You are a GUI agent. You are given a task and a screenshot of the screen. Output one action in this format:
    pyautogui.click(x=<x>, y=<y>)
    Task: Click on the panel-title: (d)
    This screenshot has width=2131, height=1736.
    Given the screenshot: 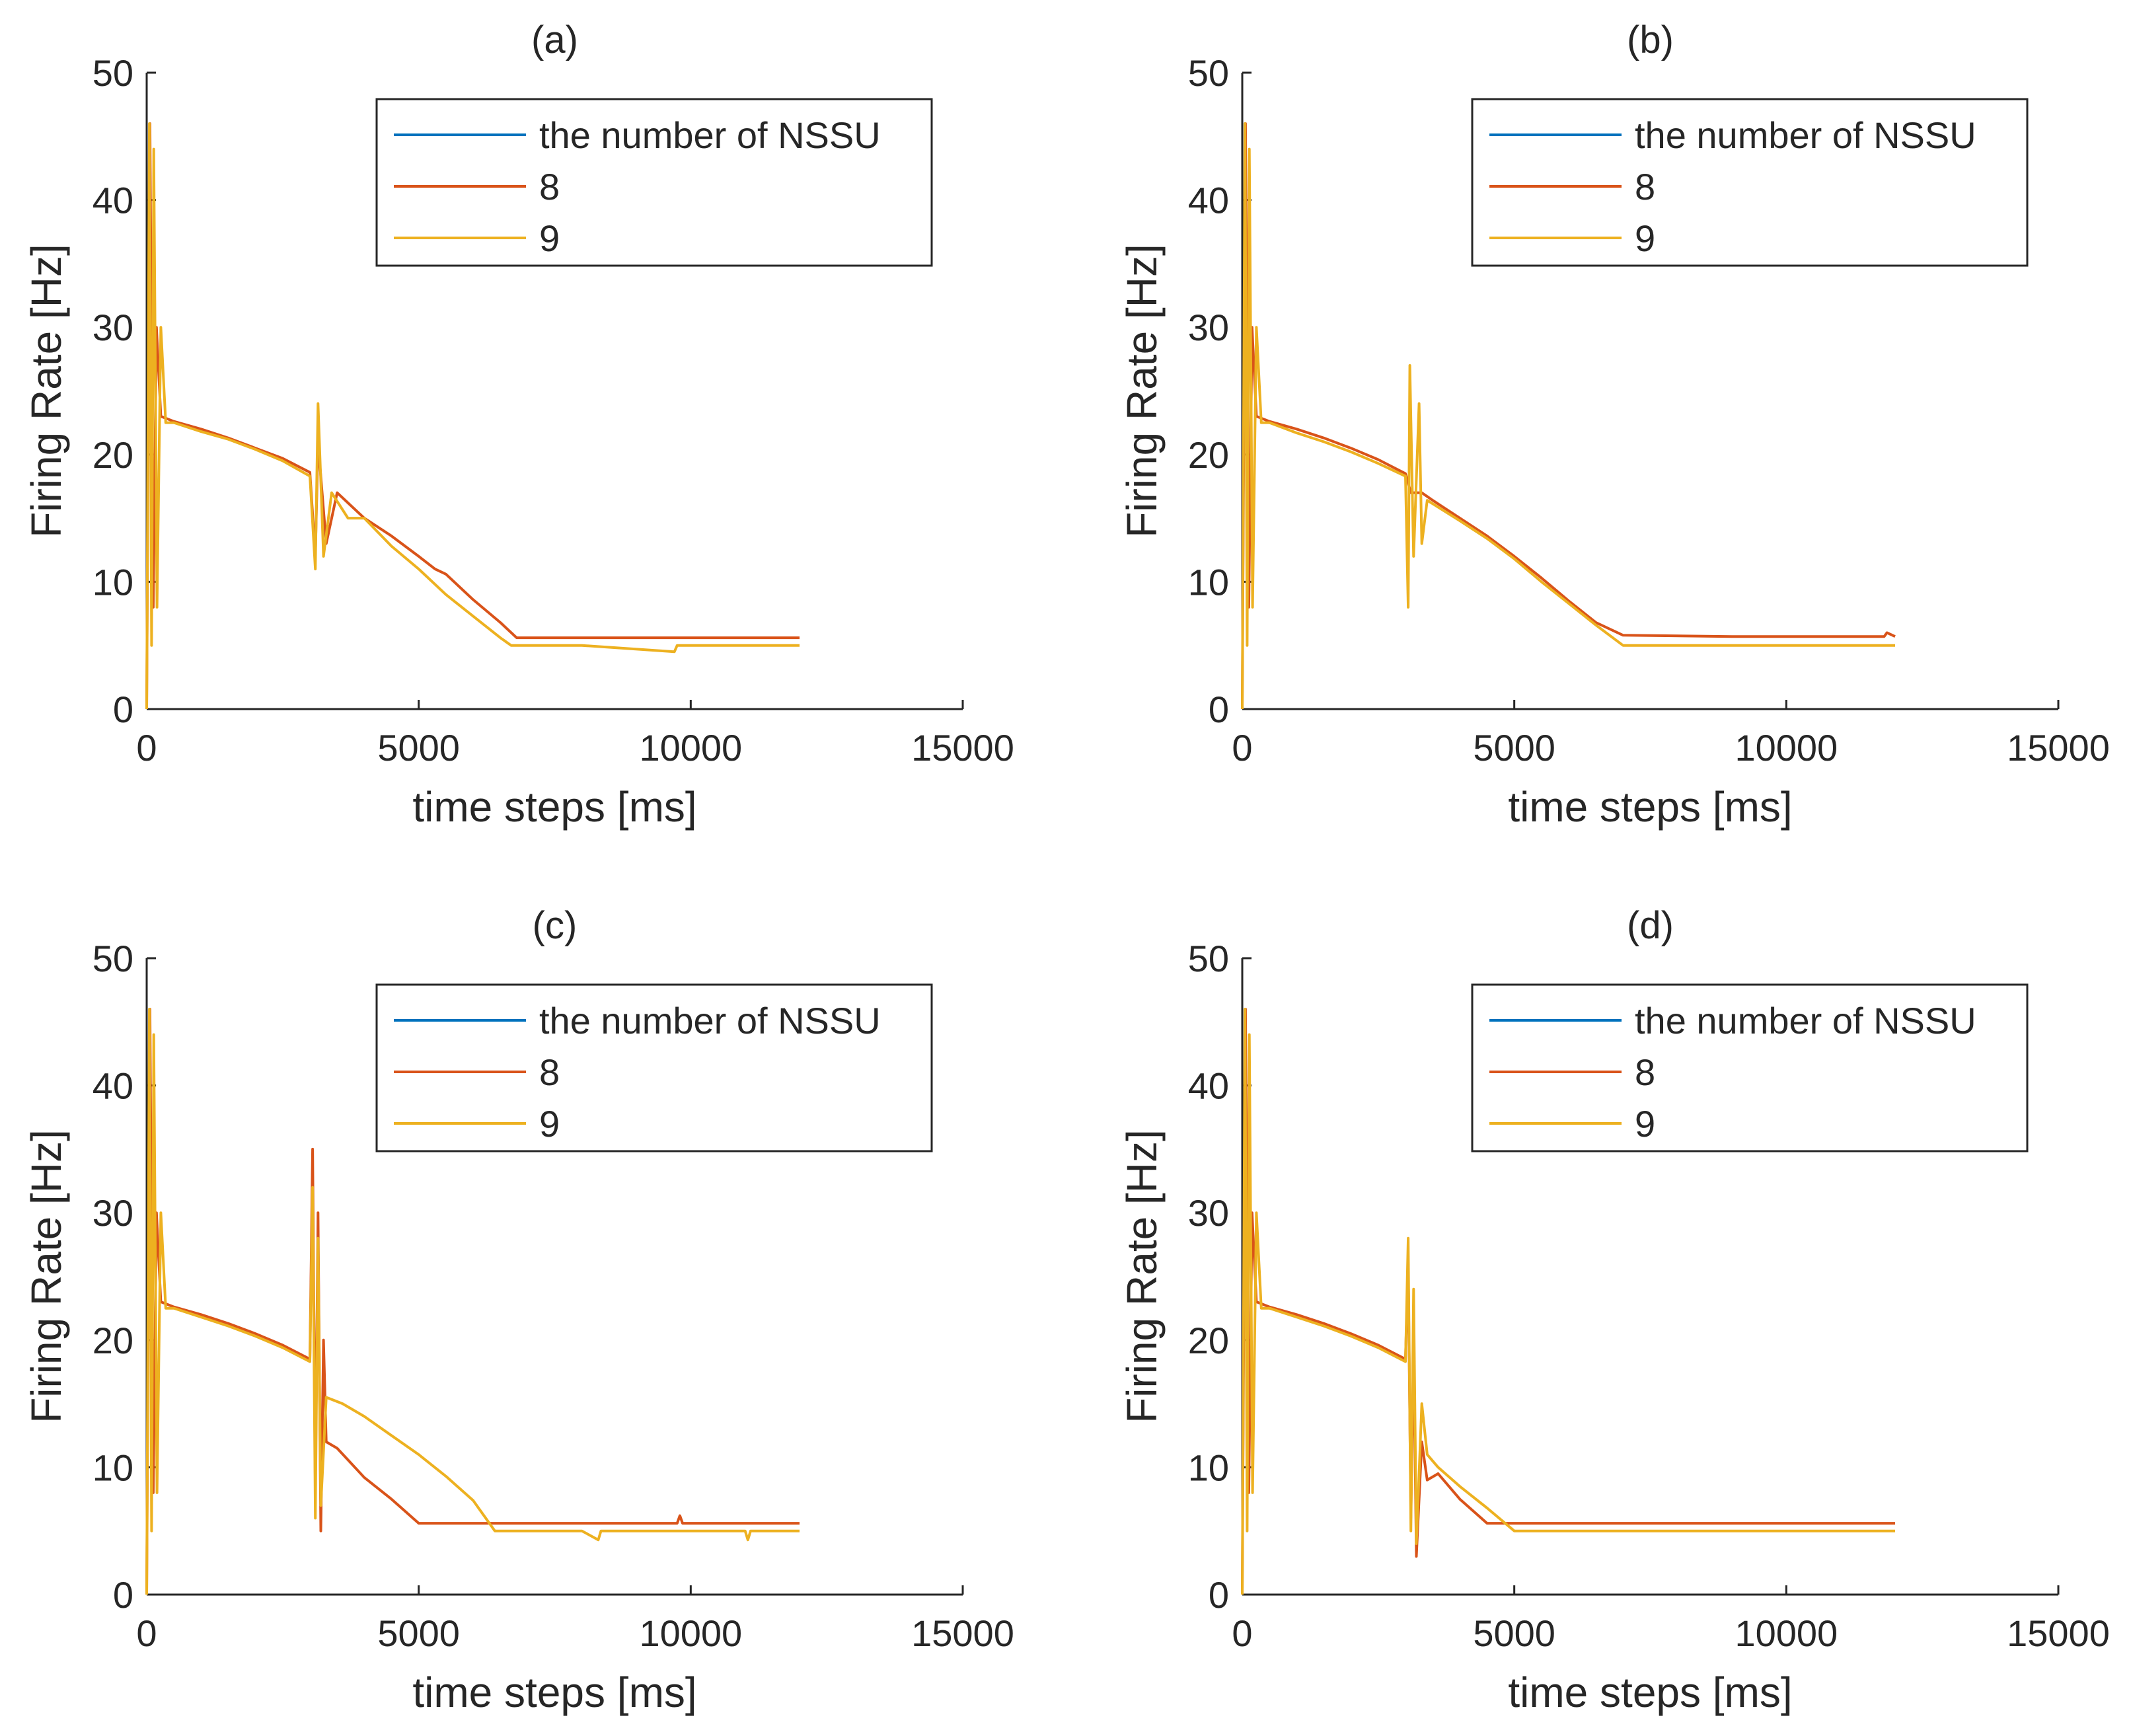 What is the action you would take?
    pyautogui.click(x=1650, y=926)
    